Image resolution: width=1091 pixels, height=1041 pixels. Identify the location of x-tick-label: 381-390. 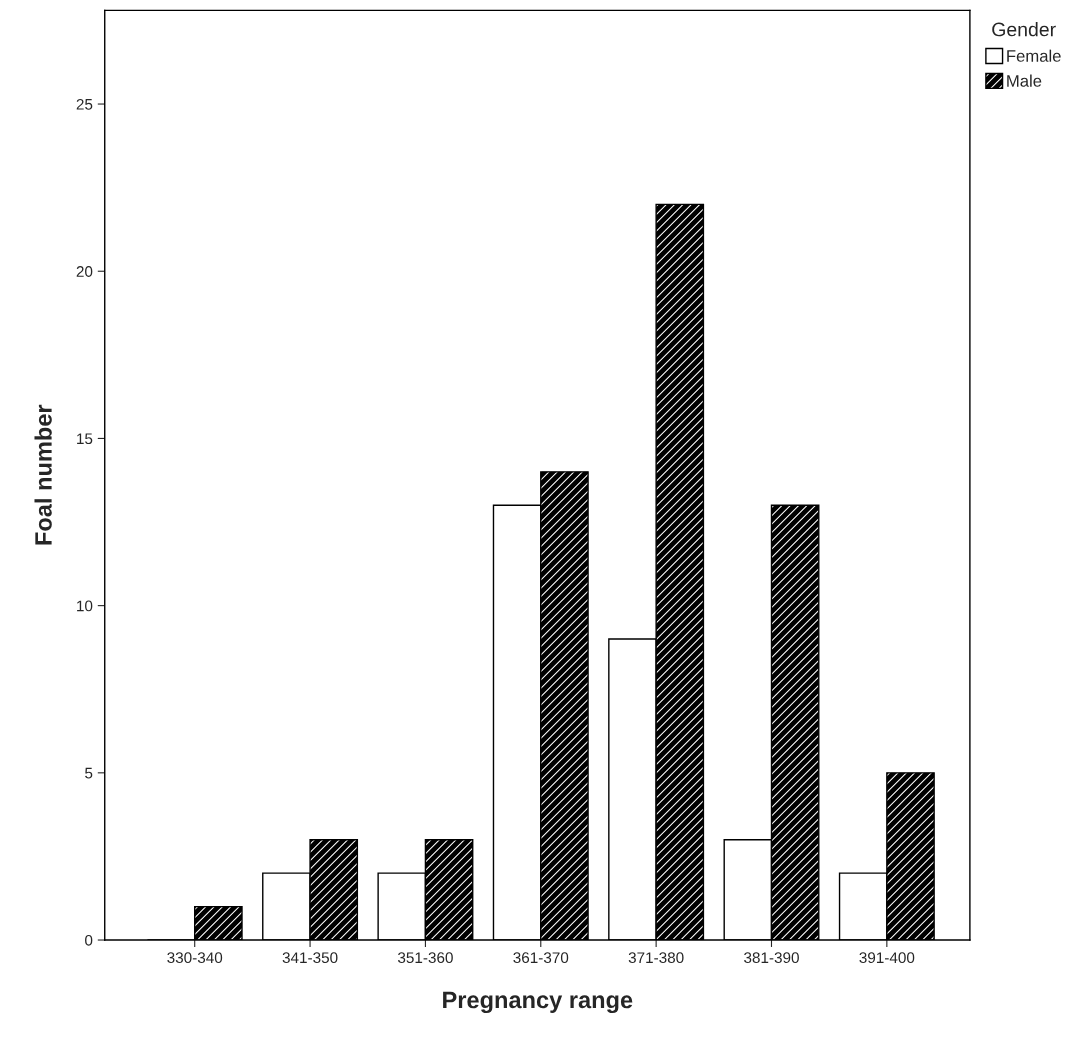
(771, 958).